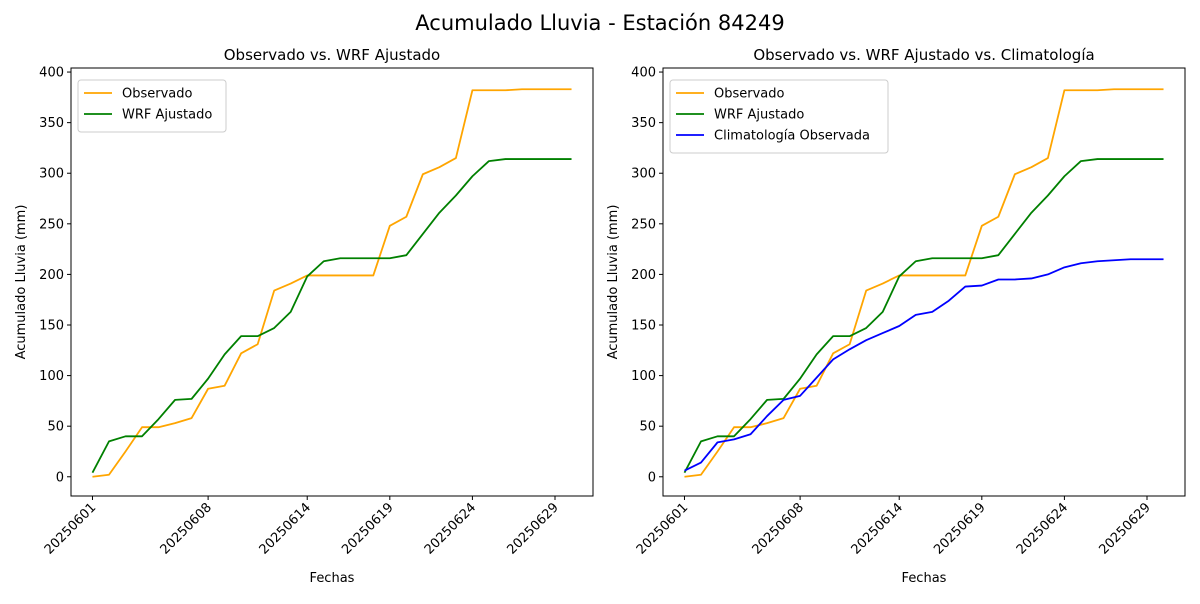 This screenshot has height=604, width=1200. What do you see at coordinates (599, 23) in the screenshot?
I see `figure-suptitle: Acumulado Lluvia - Estación 84249` at bounding box center [599, 23].